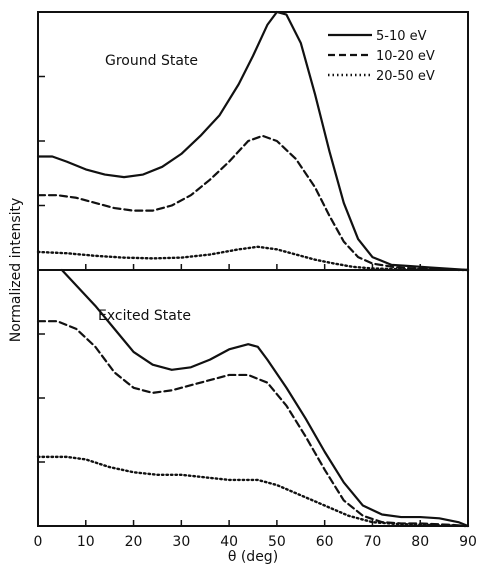 The image size is (480, 566). What do you see at coordinates (405, 76) in the screenshot?
I see `legend-label-3: 20-50 eV` at bounding box center [405, 76].